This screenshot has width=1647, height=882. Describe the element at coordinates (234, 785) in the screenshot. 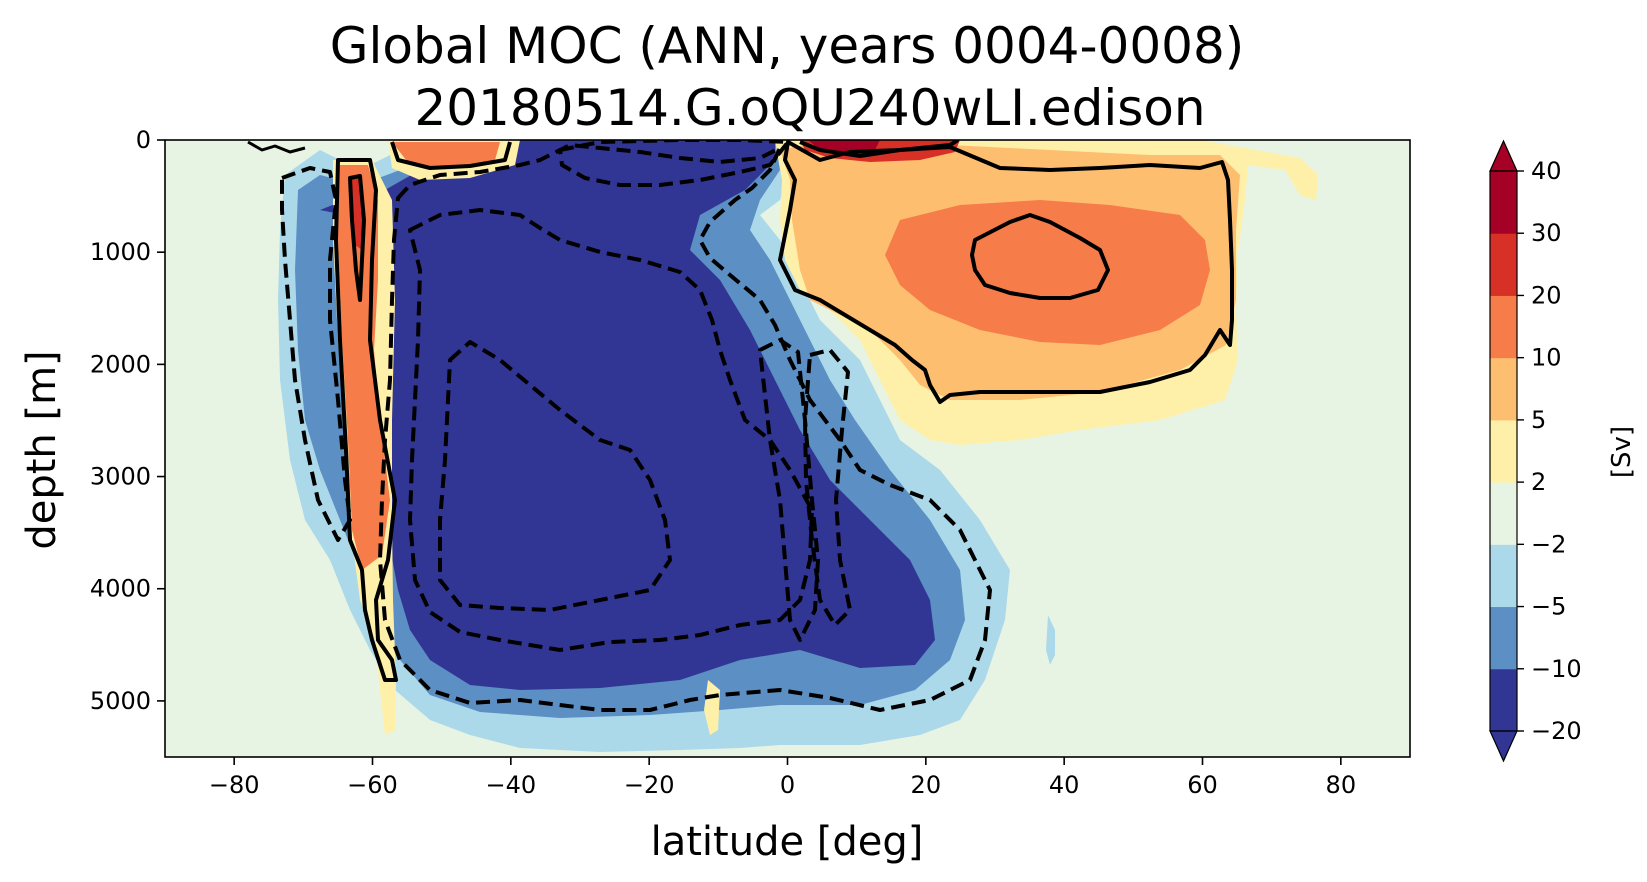

I see `x-tick-label: −80` at that location.